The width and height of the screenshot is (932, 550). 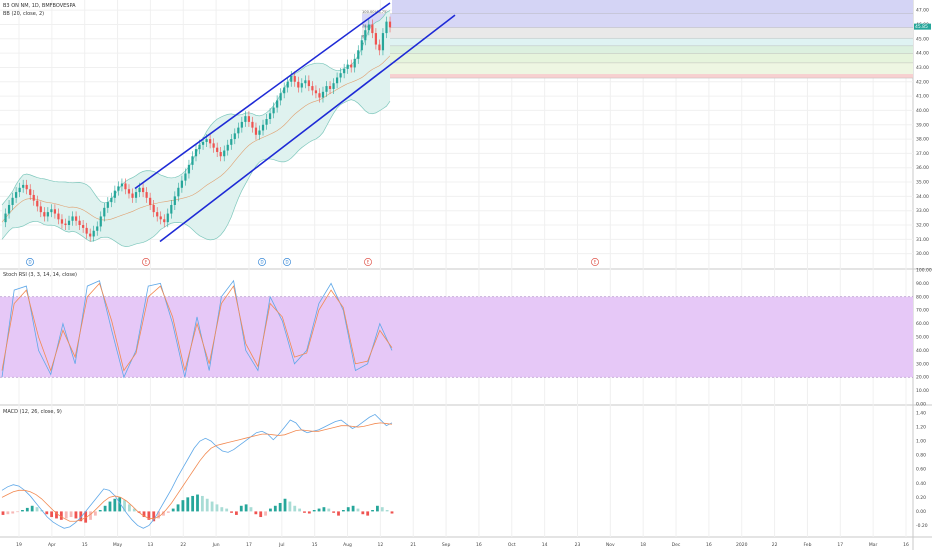 What do you see at coordinates (262, 96) in the screenshot?
I see `channel-upper-line` at bounding box center [262, 96].